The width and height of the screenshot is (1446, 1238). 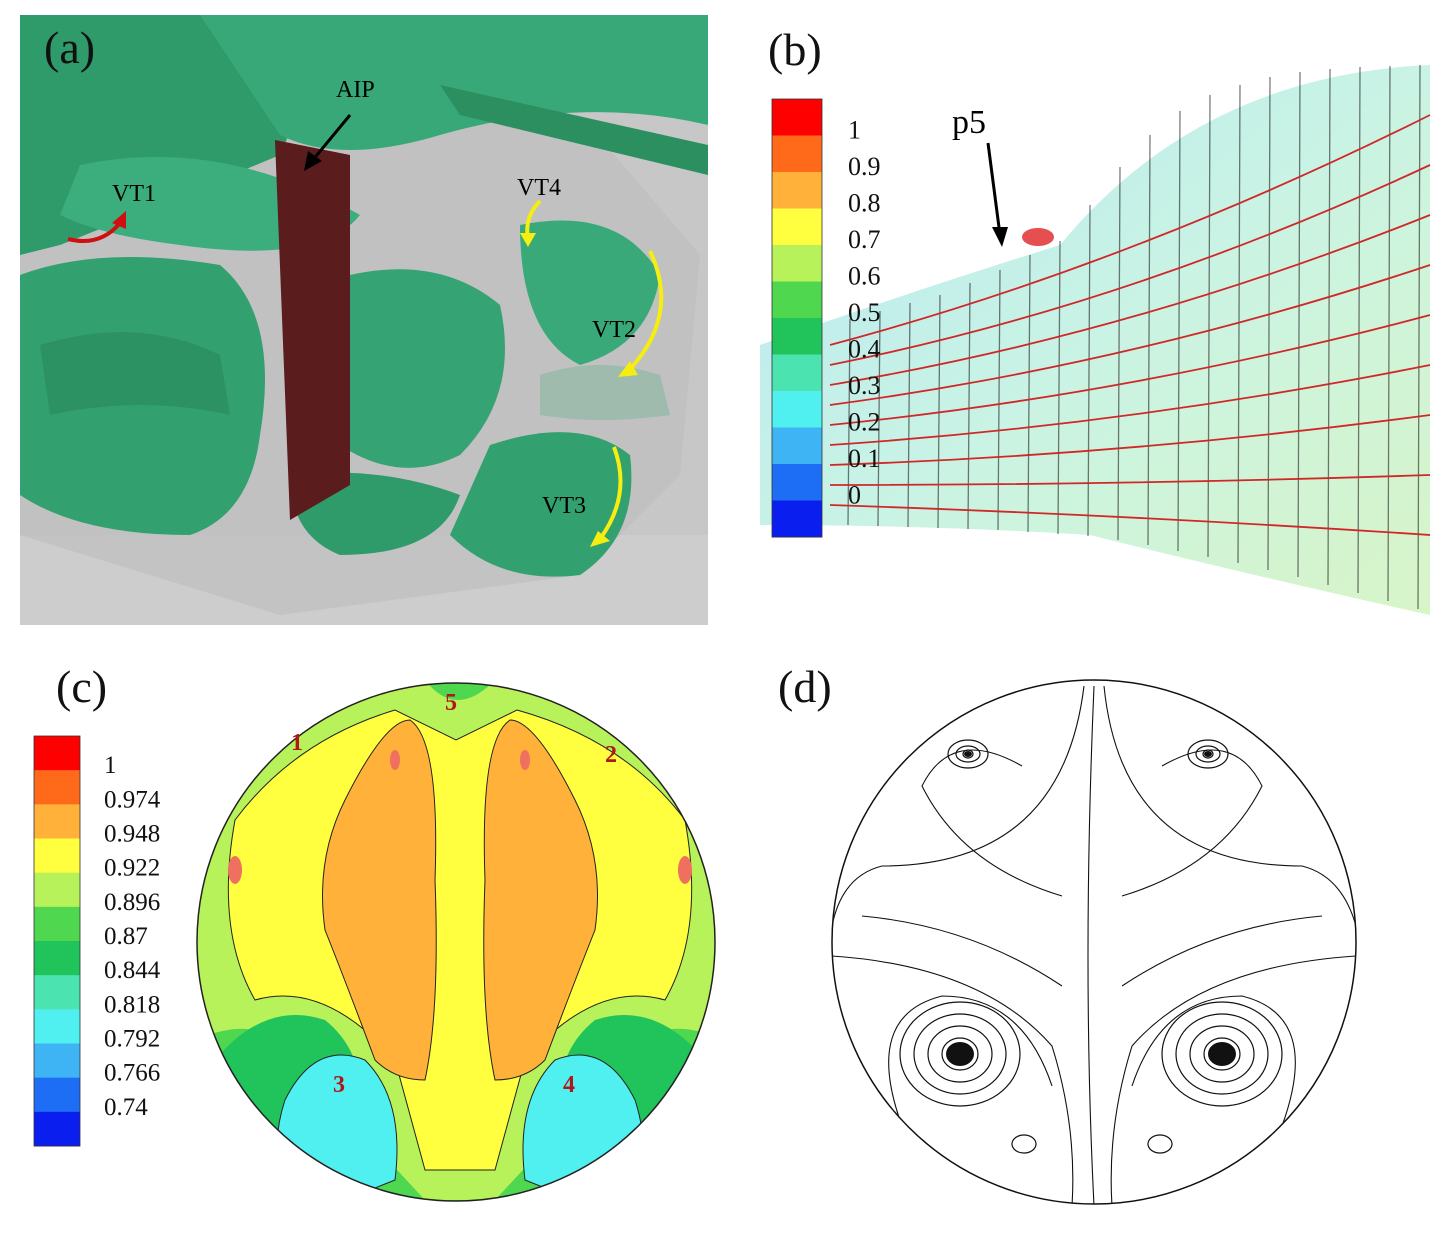 What do you see at coordinates (132, 868) in the screenshot?
I see `colorbar-tick-label: 0.922` at bounding box center [132, 868].